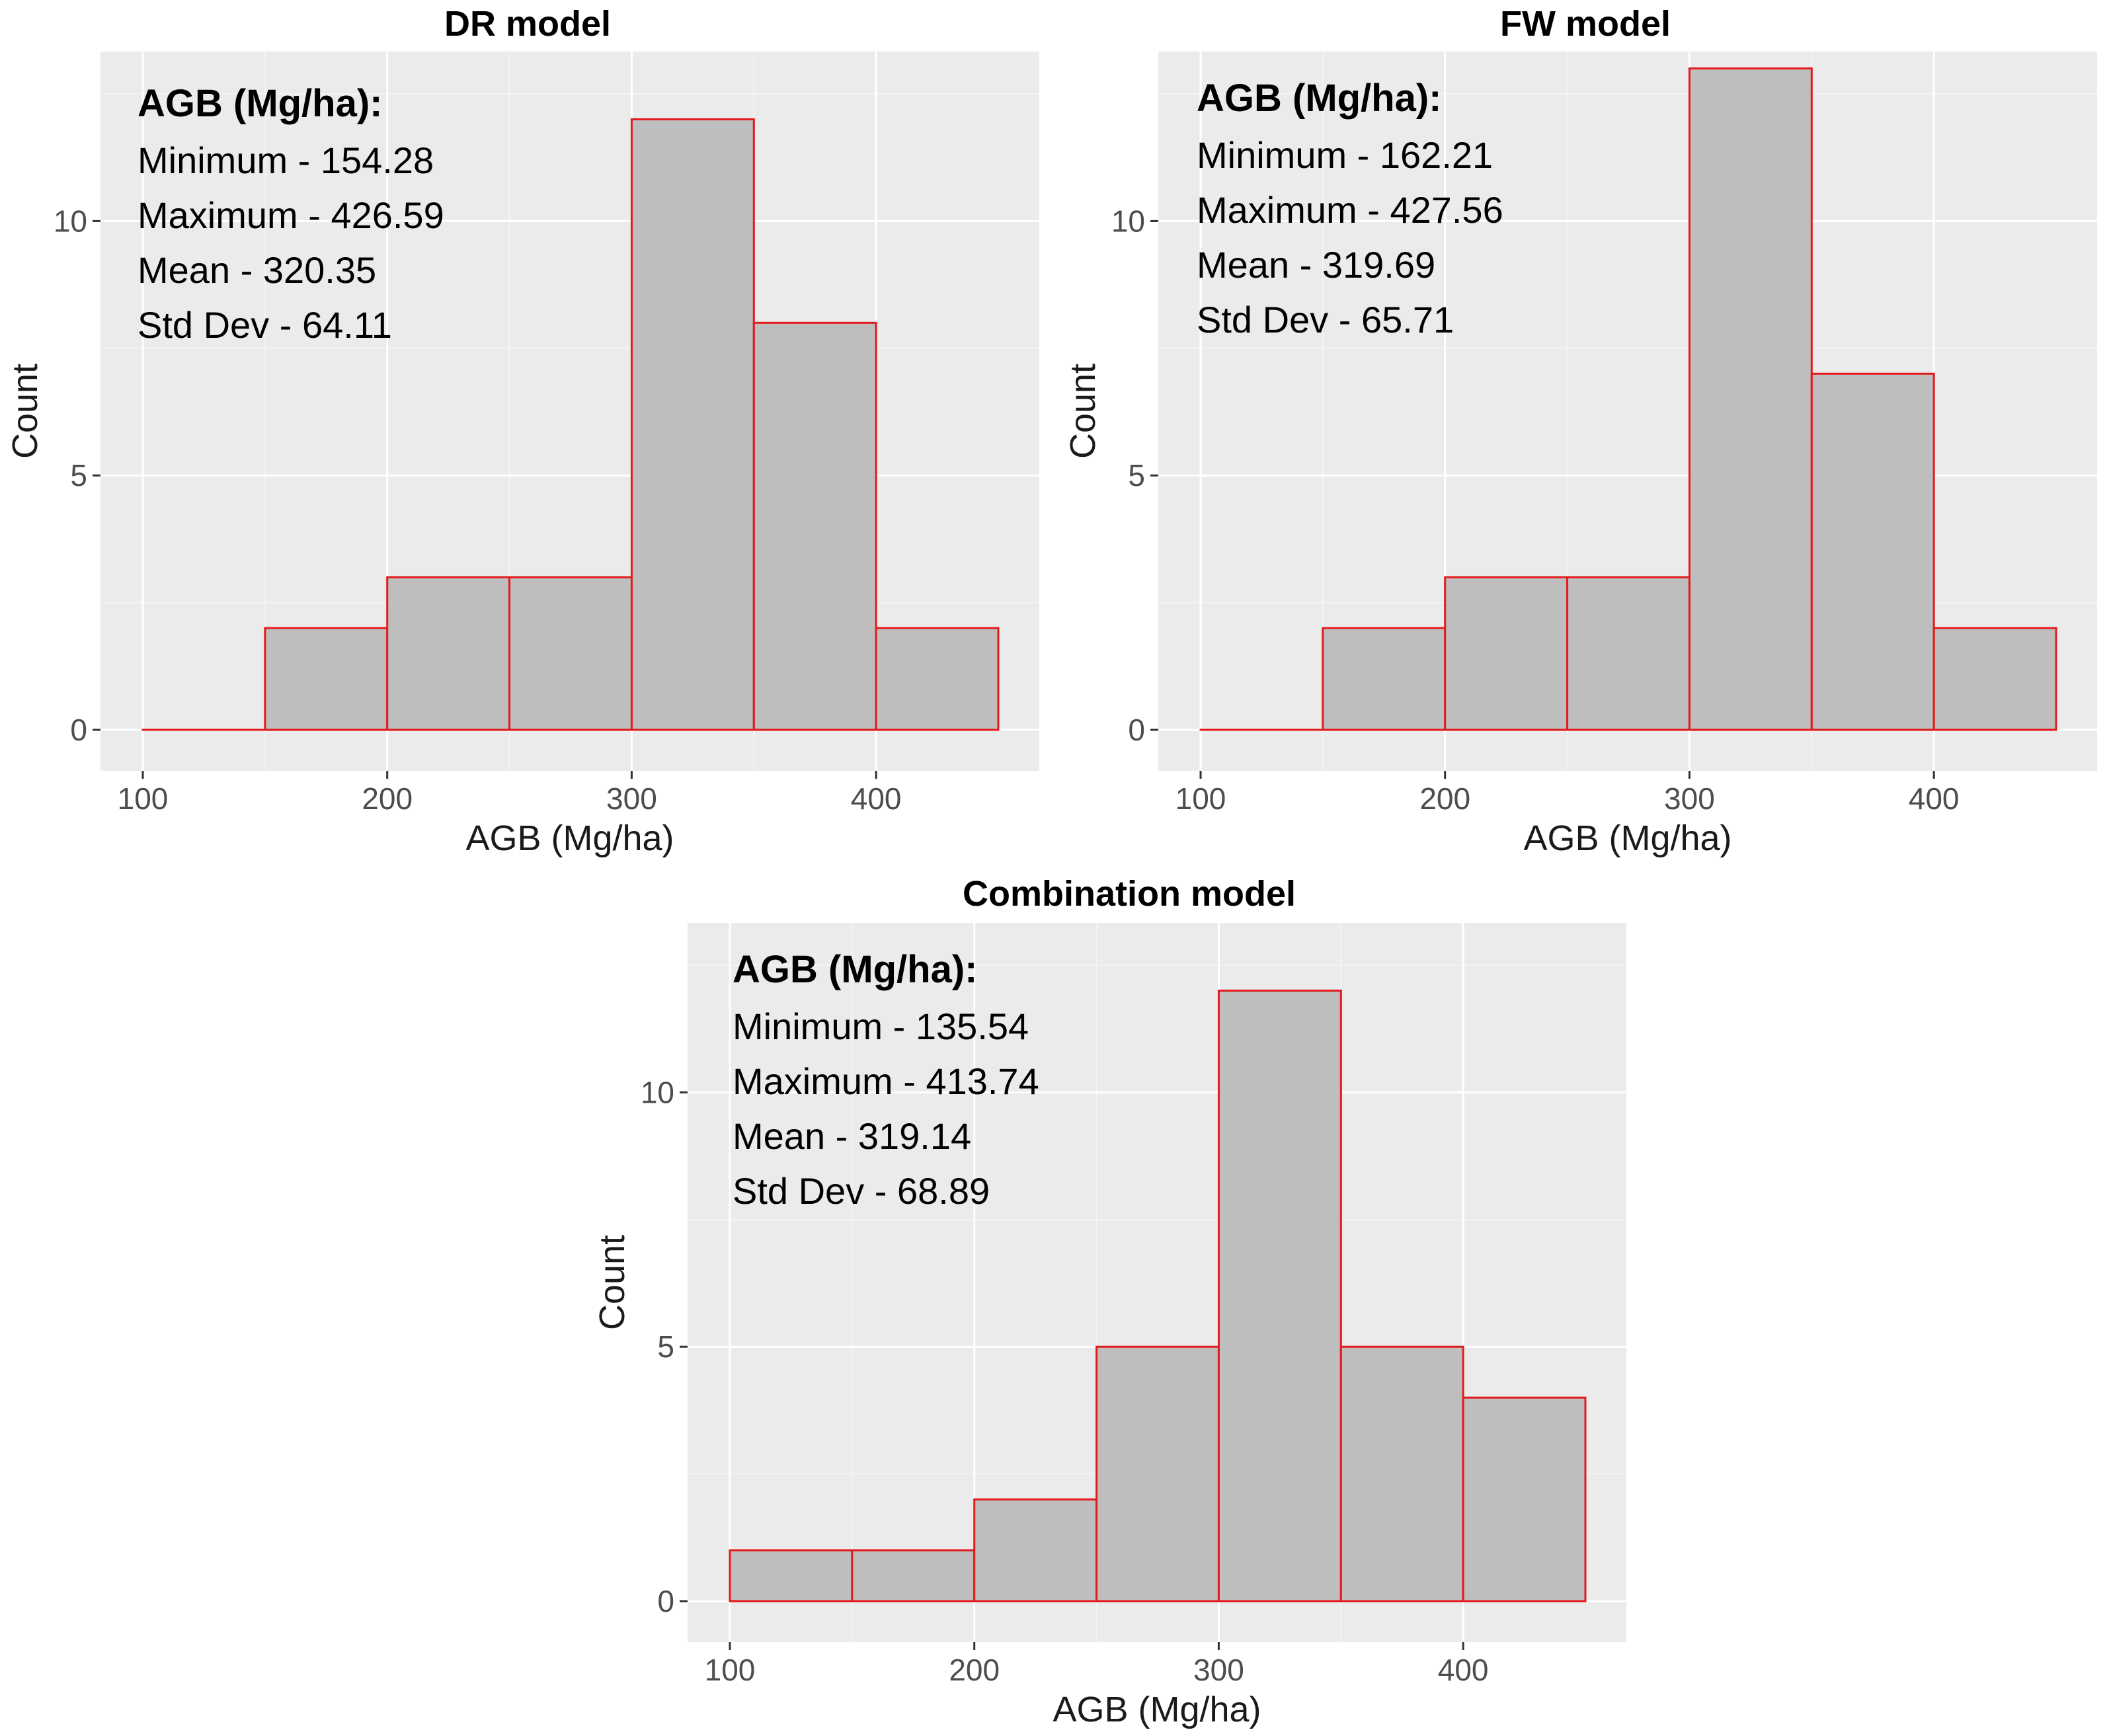  I want to click on stats-line: Std Dev - 65.71, so click(1325, 320).